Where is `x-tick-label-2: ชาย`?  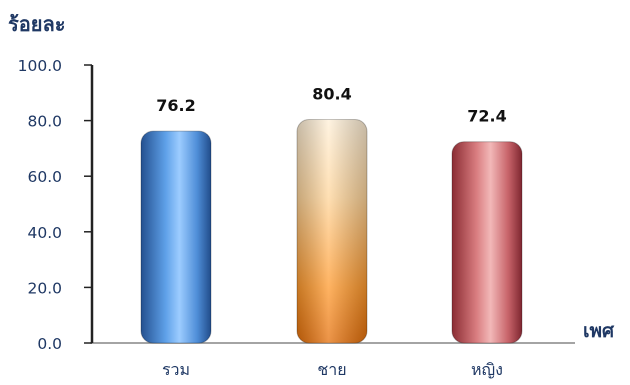
x-tick-label-2: ชาย is located at coordinates (331, 369).